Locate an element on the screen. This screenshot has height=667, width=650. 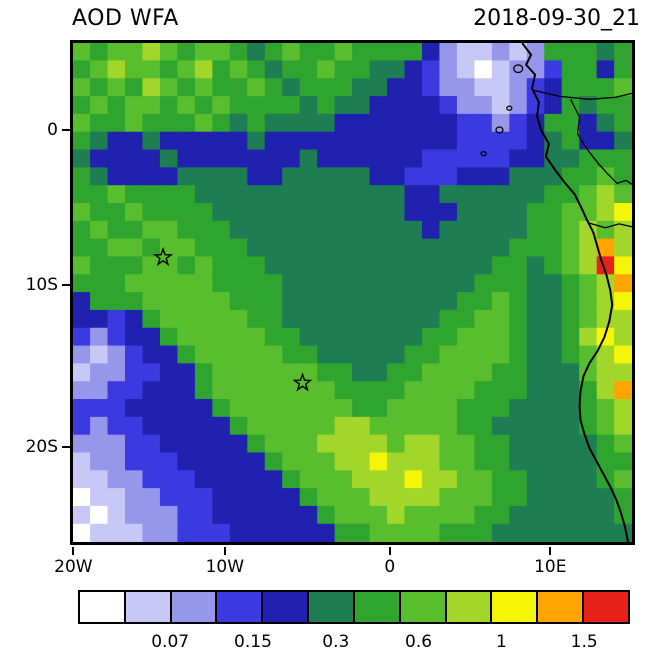
timestamp-title: 2018-09-30_21 is located at coordinates (556, 18).